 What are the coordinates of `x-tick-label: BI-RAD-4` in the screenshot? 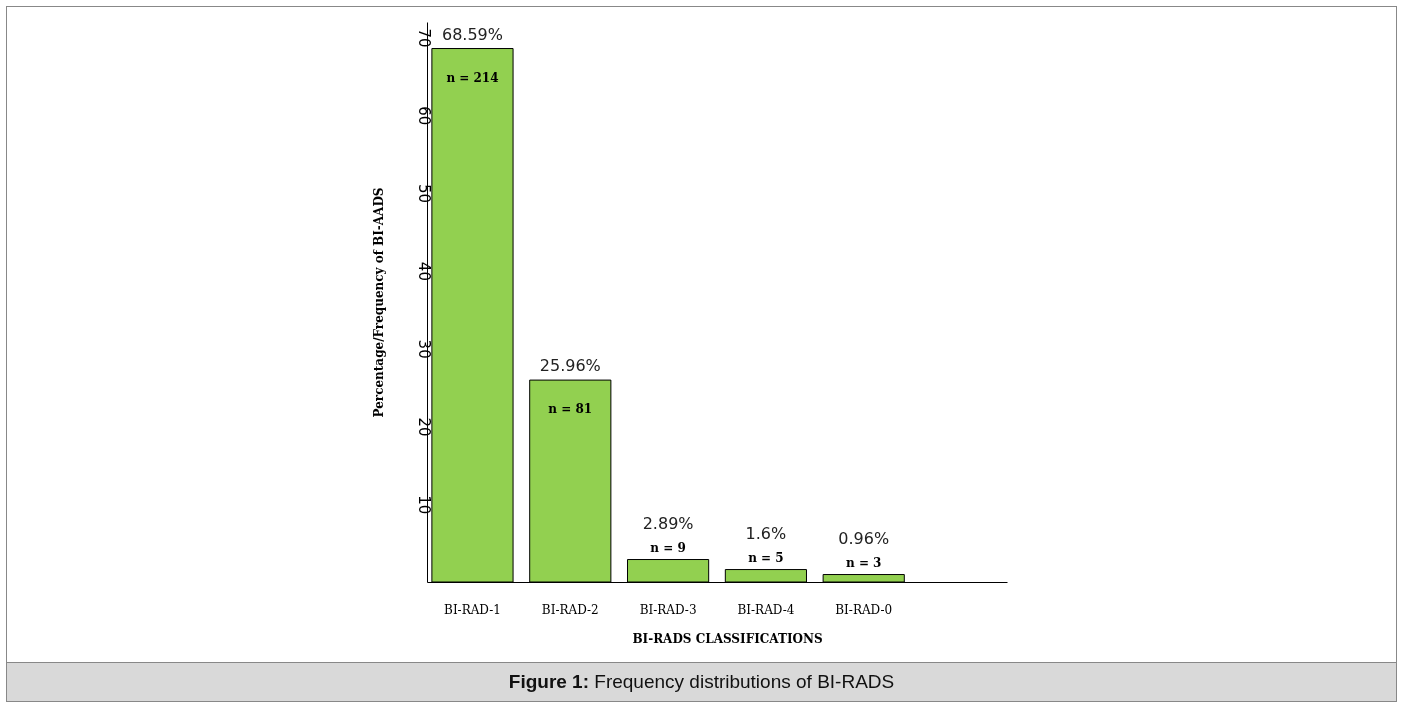 It's located at (766, 609).